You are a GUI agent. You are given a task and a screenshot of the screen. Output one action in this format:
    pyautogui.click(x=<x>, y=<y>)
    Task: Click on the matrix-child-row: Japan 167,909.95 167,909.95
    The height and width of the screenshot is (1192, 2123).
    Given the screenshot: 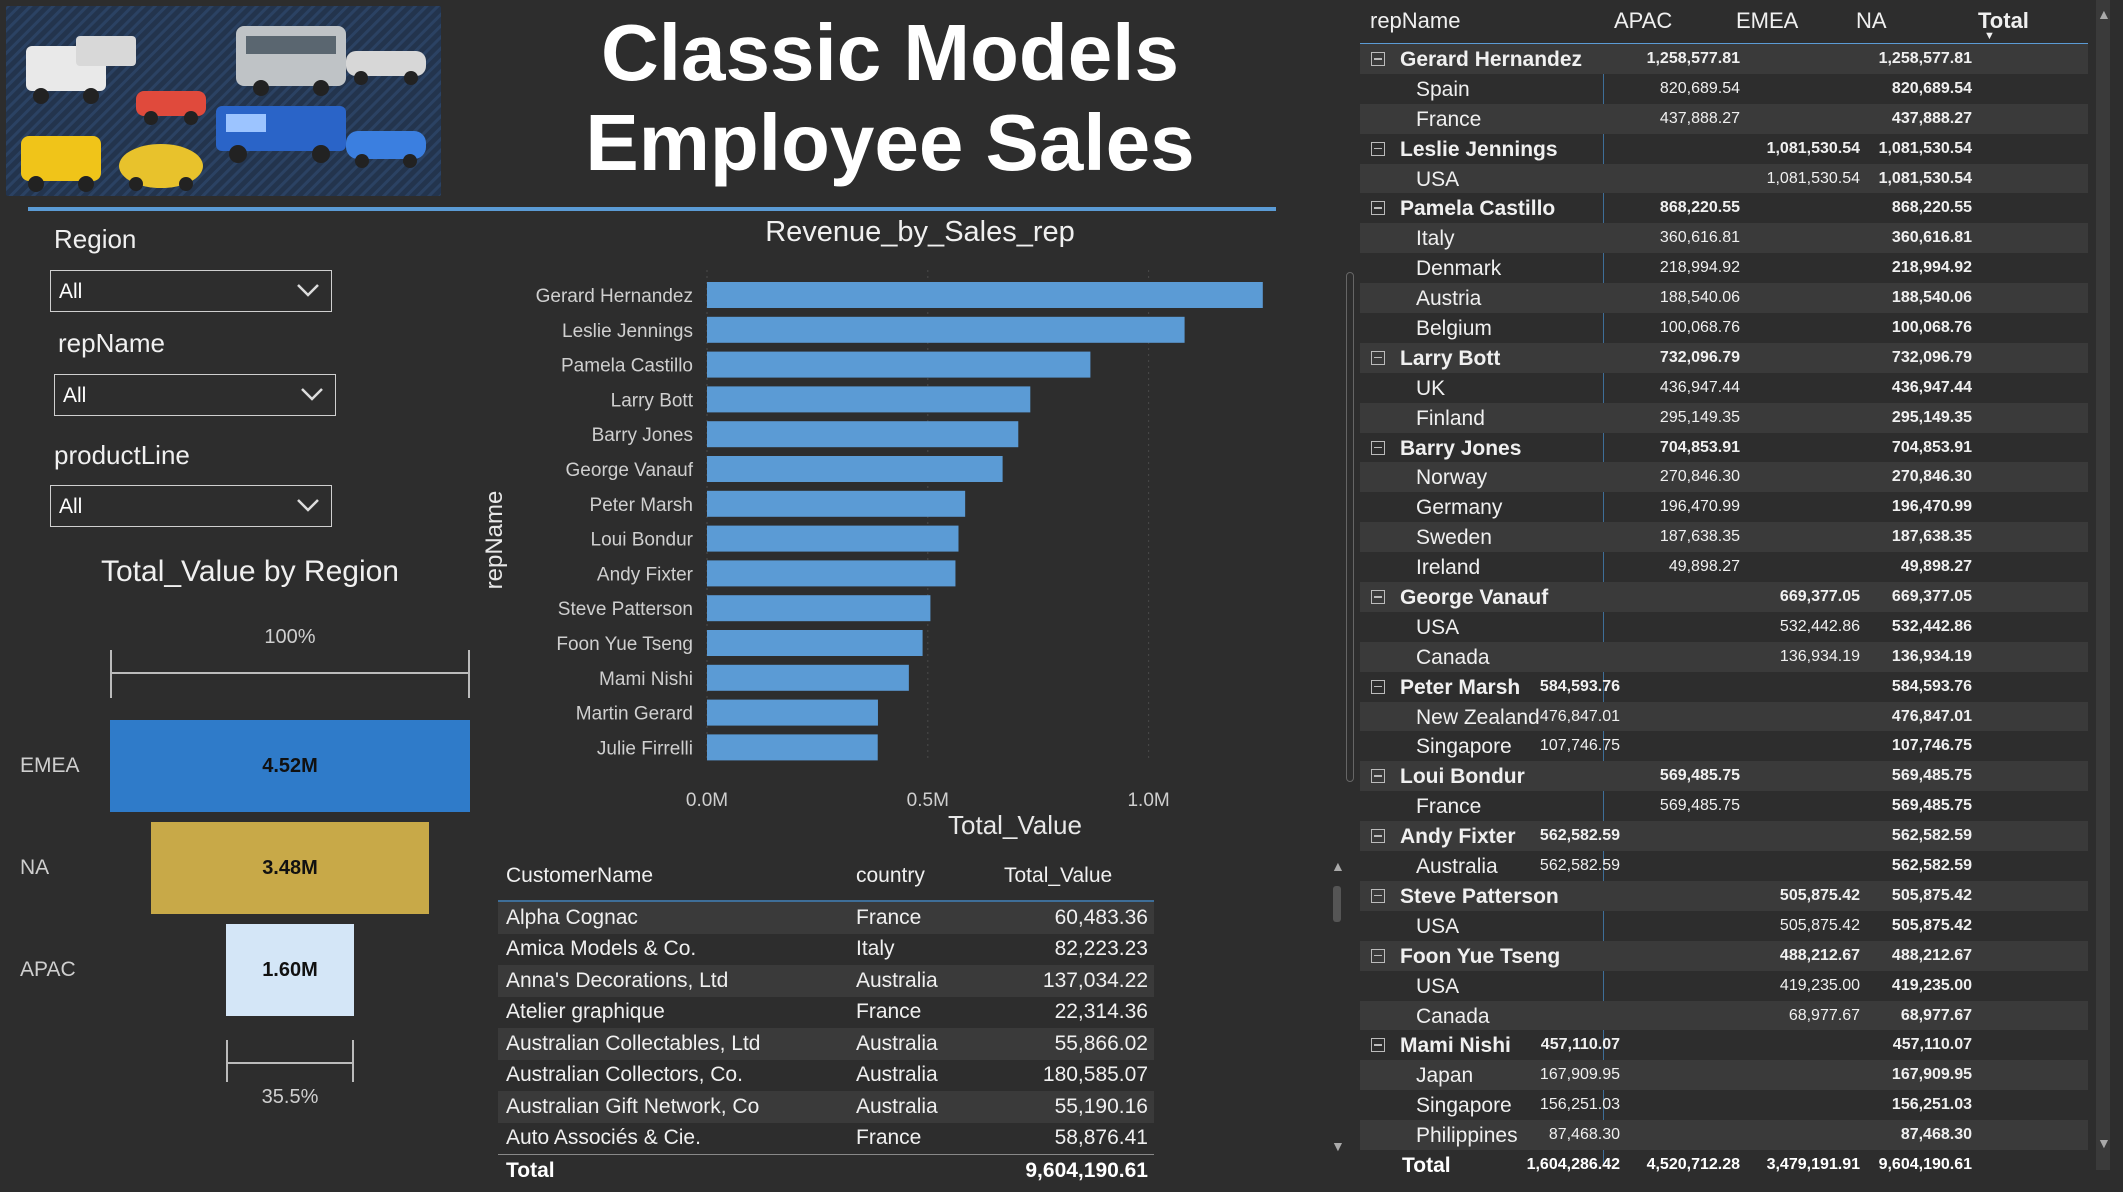 What is the action you would take?
    pyautogui.click(x=1724, y=1075)
    